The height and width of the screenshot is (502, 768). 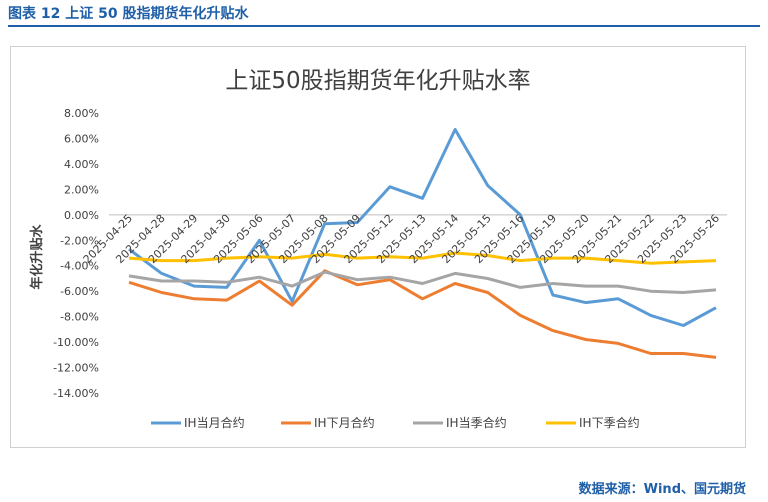 What do you see at coordinates (395, 422) in the screenshot?
I see `legend: IH当月合约 IH下月合约 IH当季合约 IH下季合约` at bounding box center [395, 422].